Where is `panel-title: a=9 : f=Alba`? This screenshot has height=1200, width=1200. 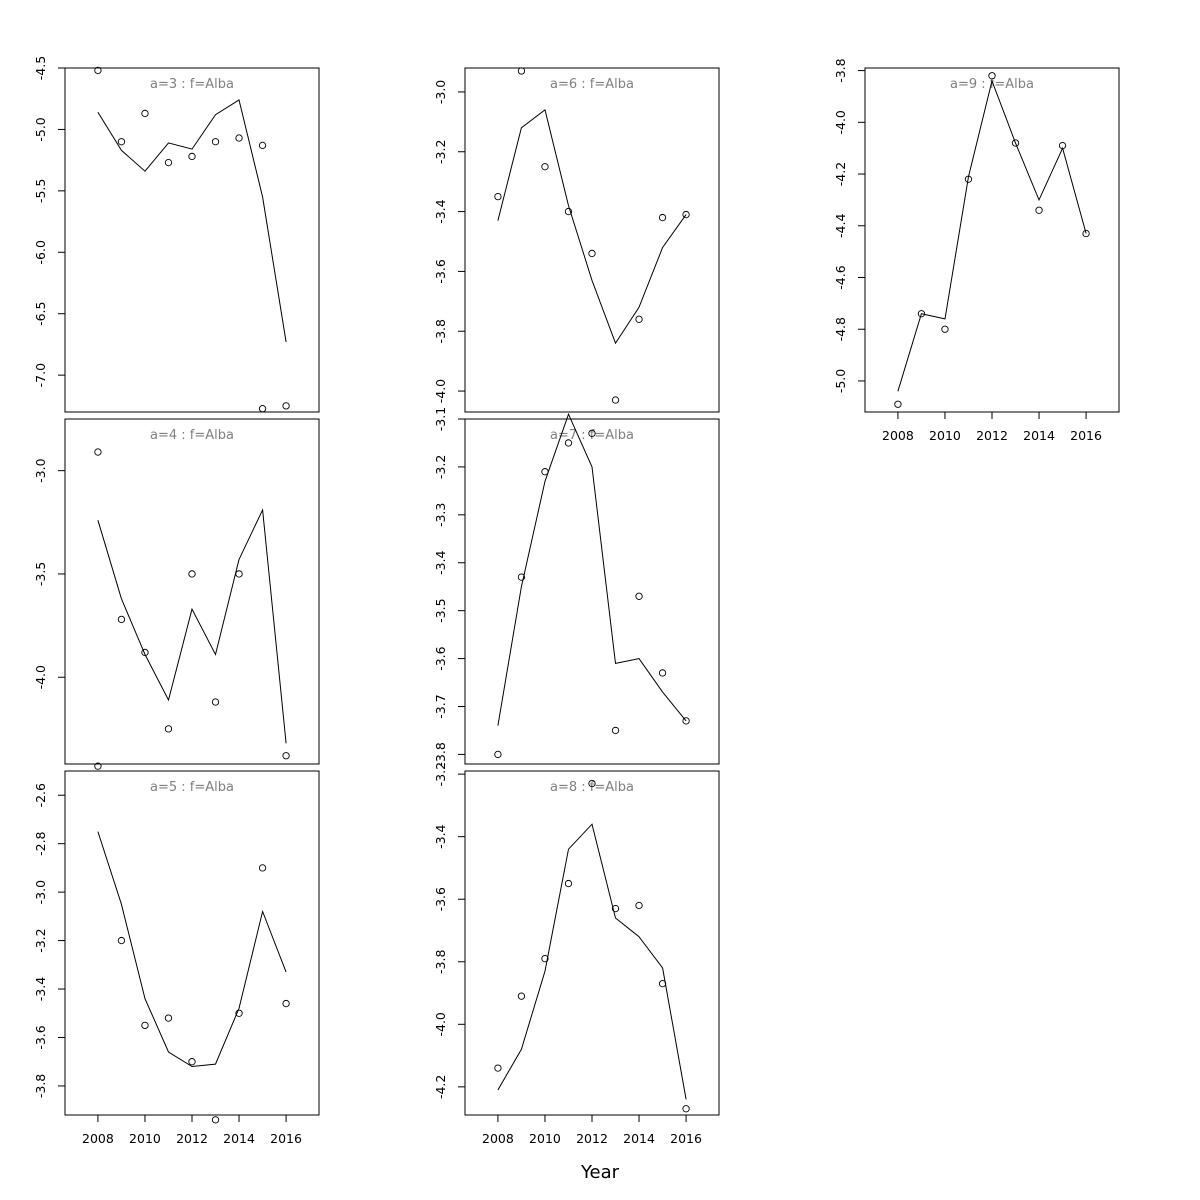 panel-title: a=9 : f=Alba is located at coordinates (992, 84).